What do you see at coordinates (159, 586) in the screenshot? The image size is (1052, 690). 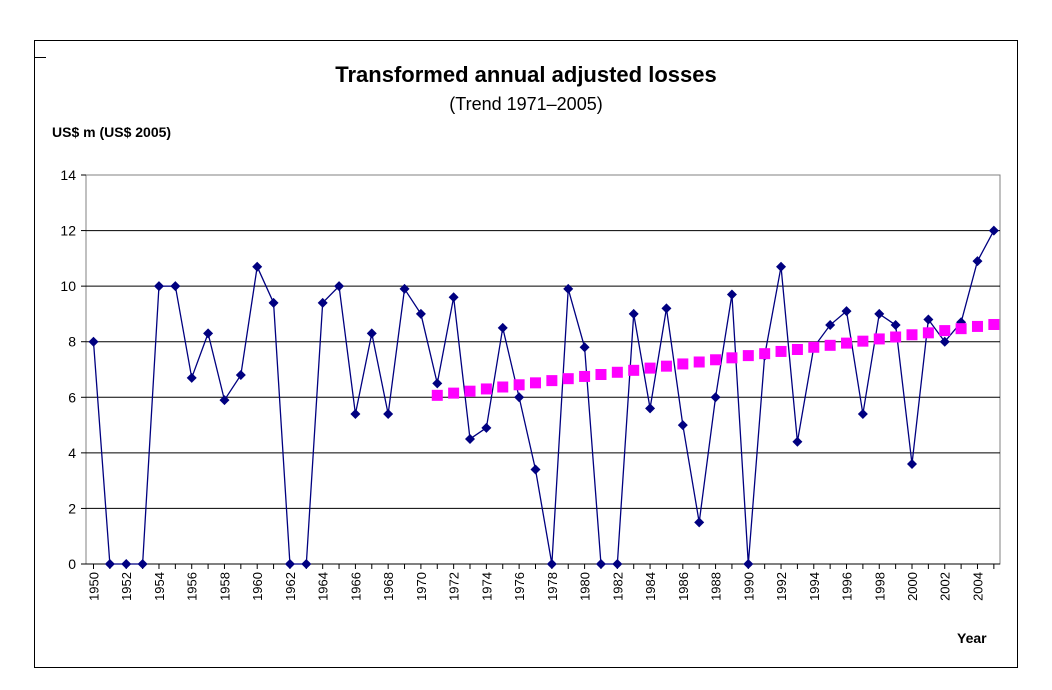 I see `x-tick-label: 1954` at bounding box center [159, 586].